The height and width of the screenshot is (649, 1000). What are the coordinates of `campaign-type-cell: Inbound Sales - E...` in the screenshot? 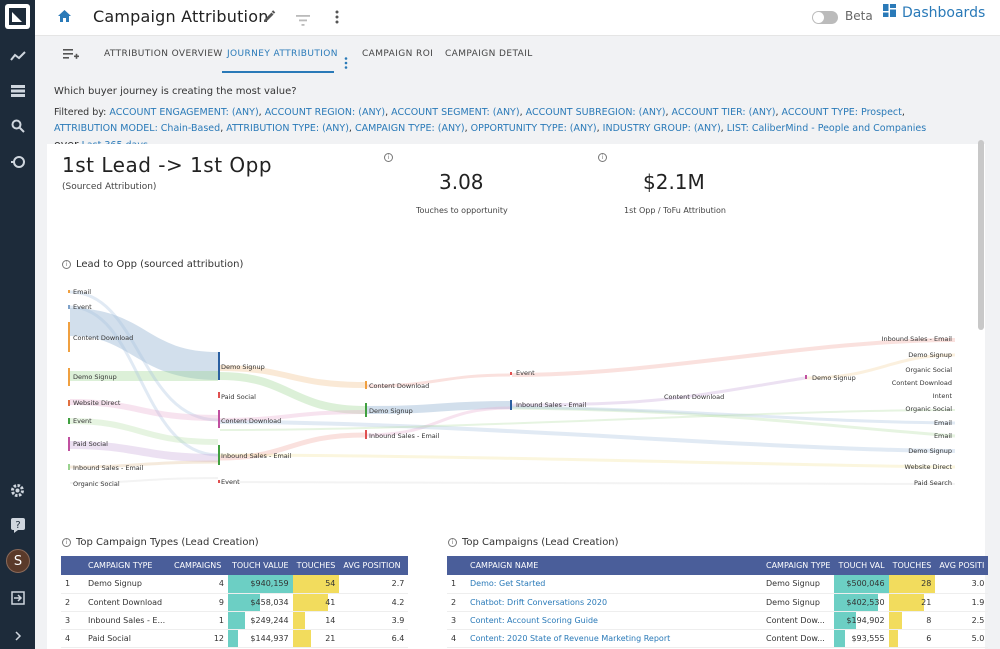 It's located at (127, 620).